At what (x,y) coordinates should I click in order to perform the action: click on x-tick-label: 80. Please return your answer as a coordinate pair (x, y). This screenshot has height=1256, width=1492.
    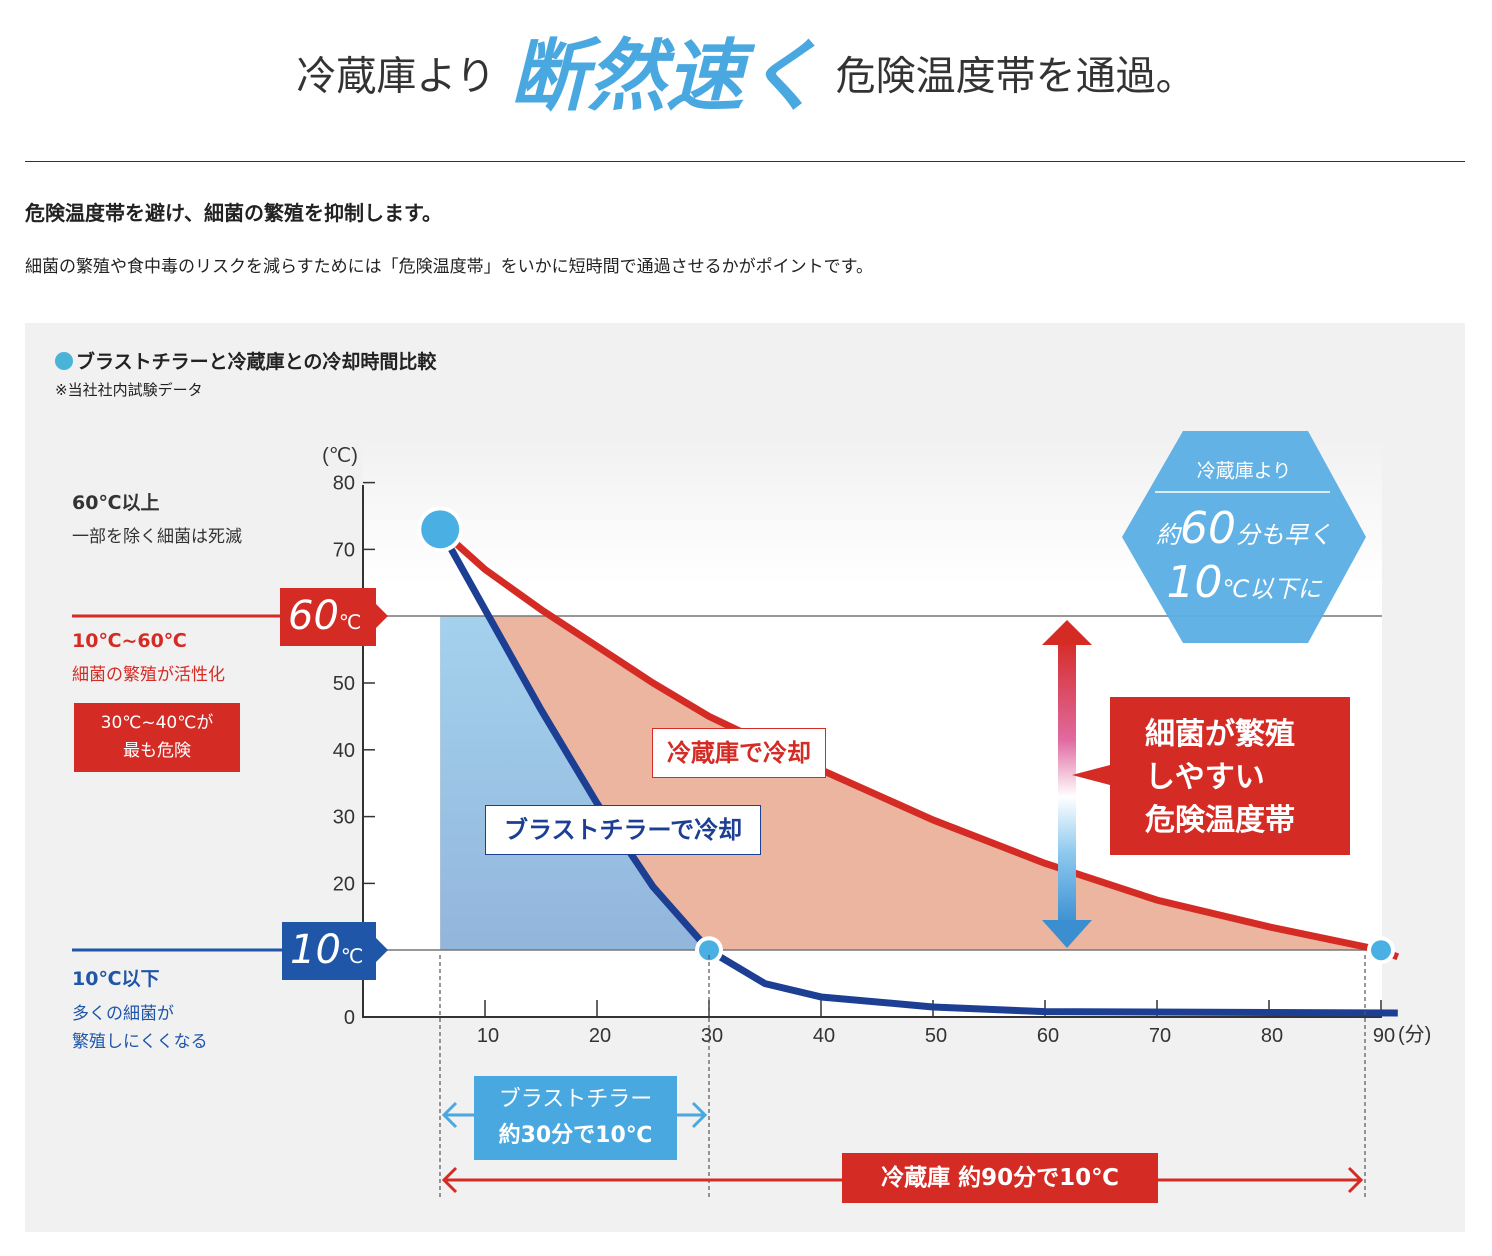
    Looking at the image, I should click on (1272, 1036).